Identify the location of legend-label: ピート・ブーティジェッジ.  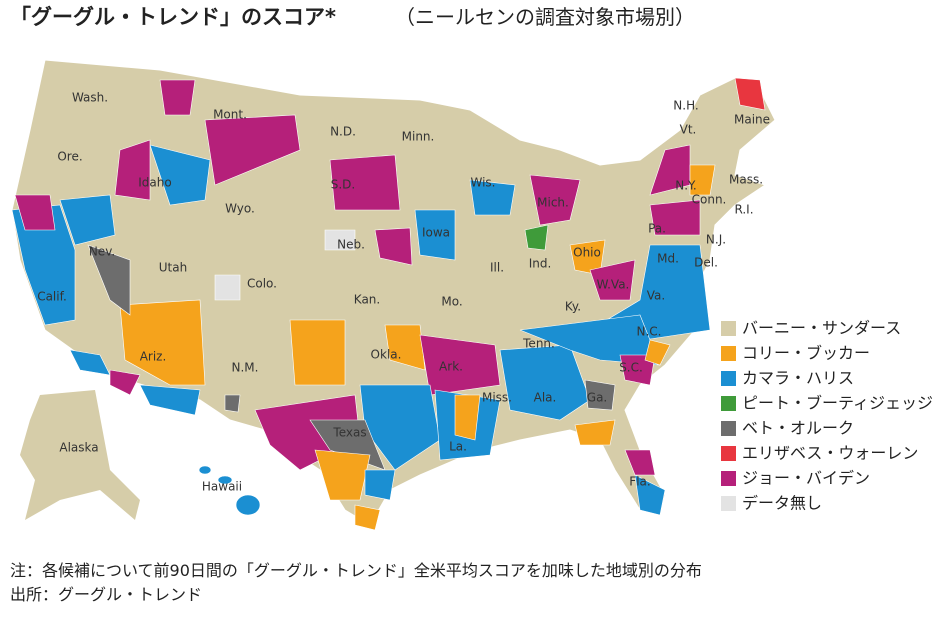
(837, 403).